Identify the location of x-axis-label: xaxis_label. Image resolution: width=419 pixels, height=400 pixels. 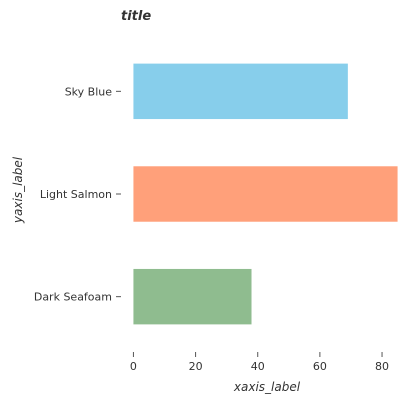
(267, 387).